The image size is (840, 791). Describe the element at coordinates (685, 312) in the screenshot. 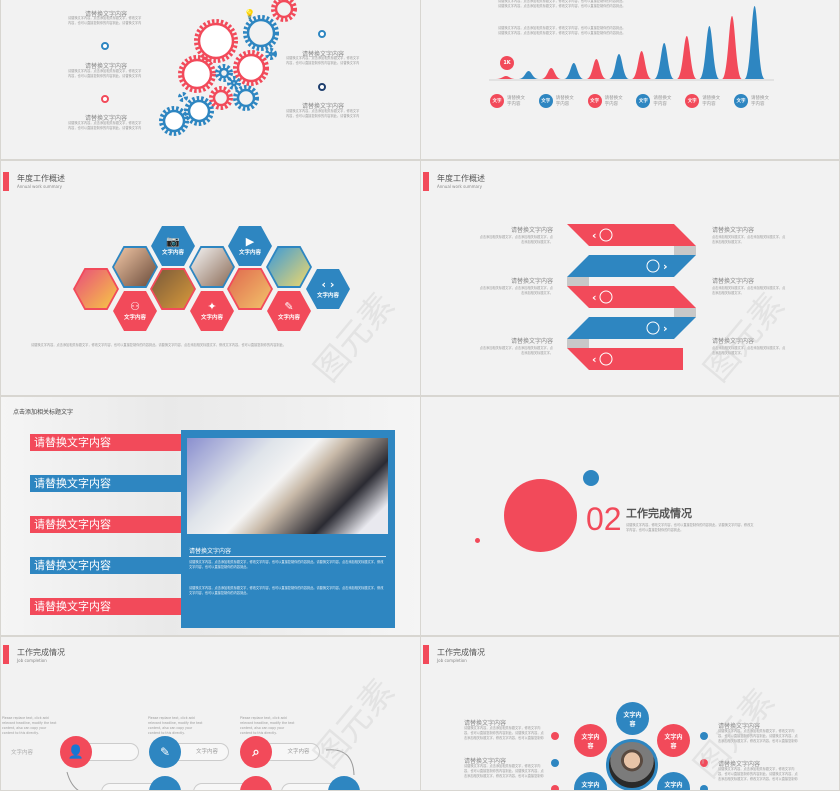

I see `ribbon-fold` at that location.